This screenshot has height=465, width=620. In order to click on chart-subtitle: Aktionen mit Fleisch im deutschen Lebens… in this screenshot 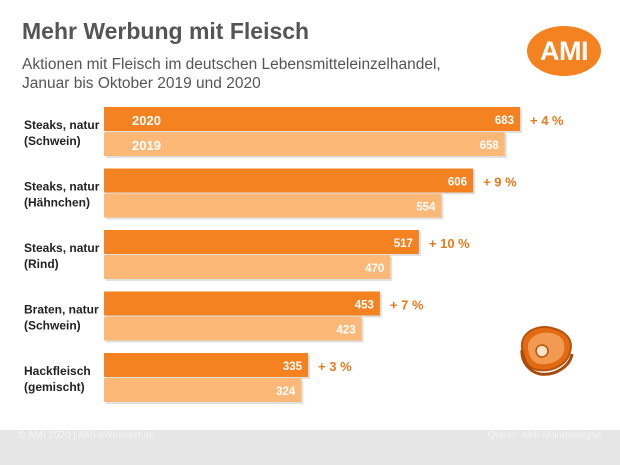, I will do `click(231, 74)`.